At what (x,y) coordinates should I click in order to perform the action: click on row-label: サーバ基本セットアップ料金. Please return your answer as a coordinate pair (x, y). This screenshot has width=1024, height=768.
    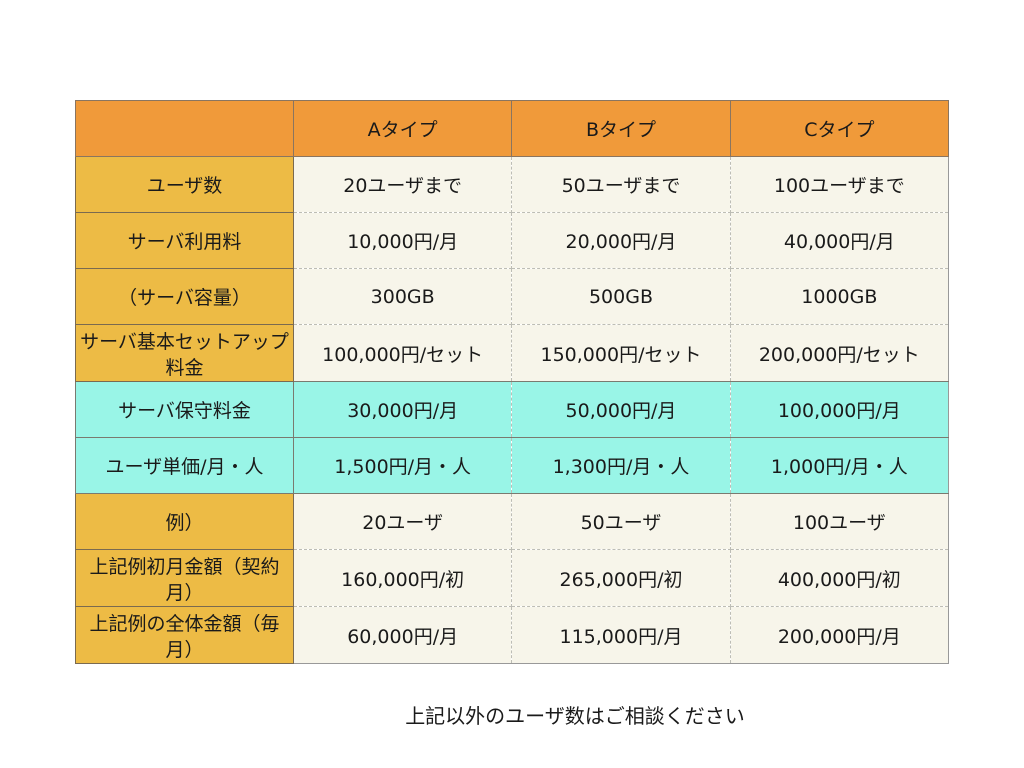
    Looking at the image, I should click on (184, 353).